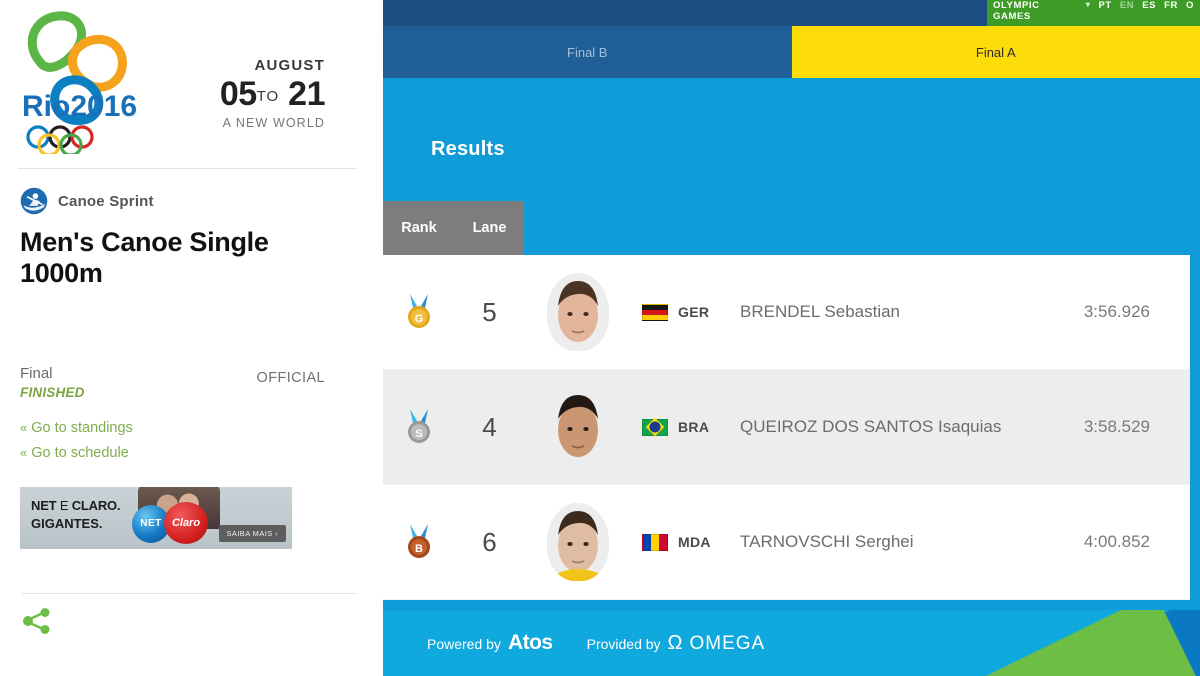 The image size is (1200, 676). Describe the element at coordinates (76, 505) in the screenshot. I see `ad-line-1: NET E CLARO.` at that location.